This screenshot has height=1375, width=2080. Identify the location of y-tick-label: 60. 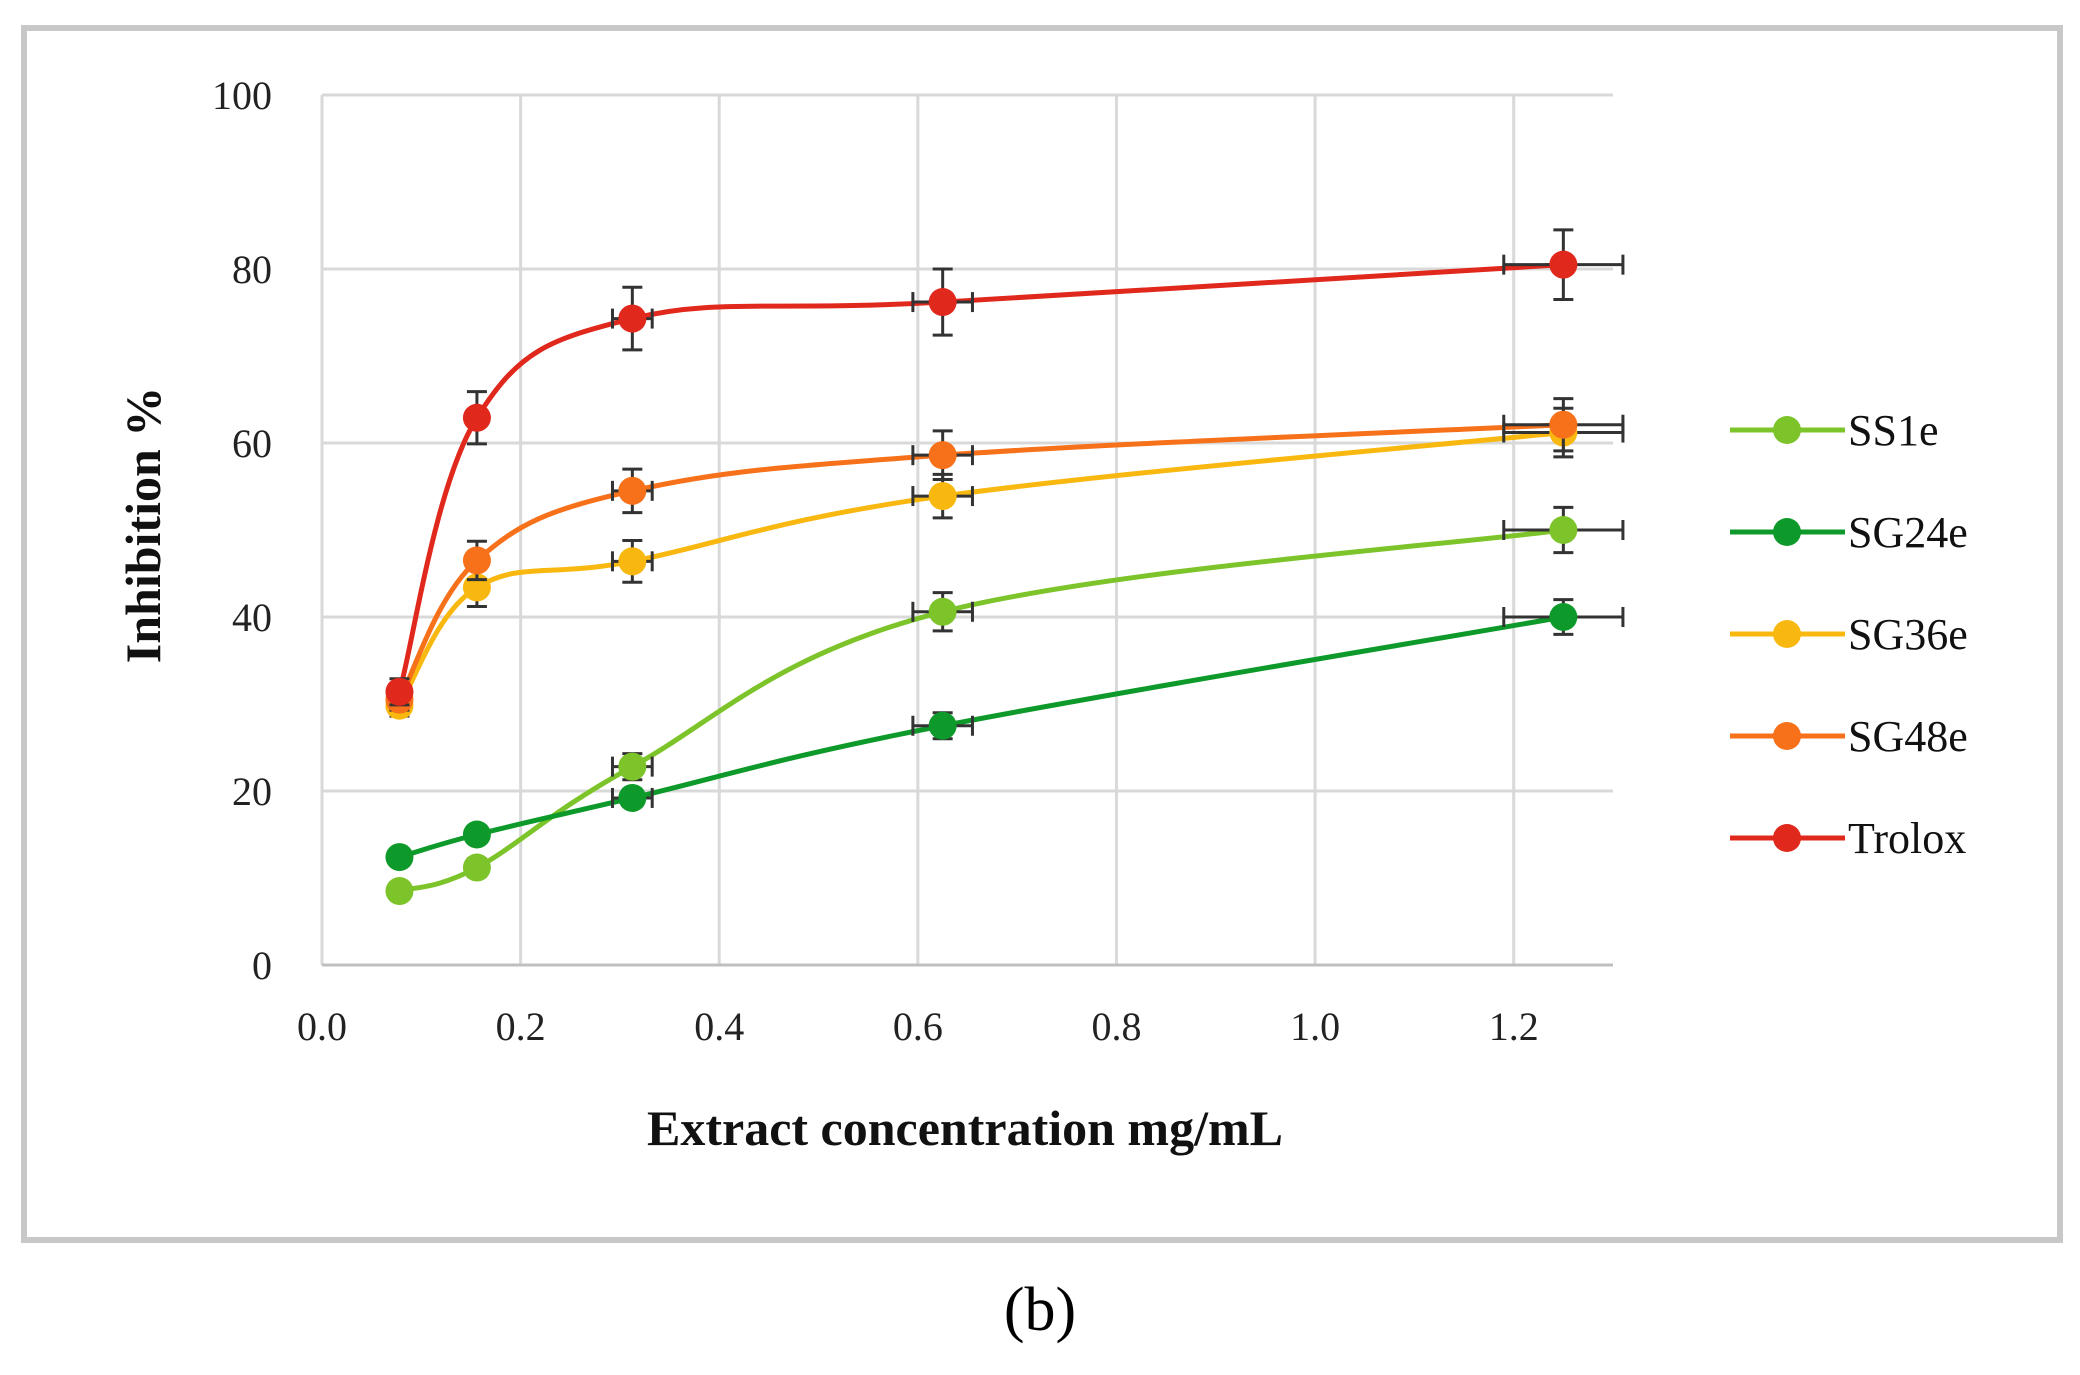
(252, 443).